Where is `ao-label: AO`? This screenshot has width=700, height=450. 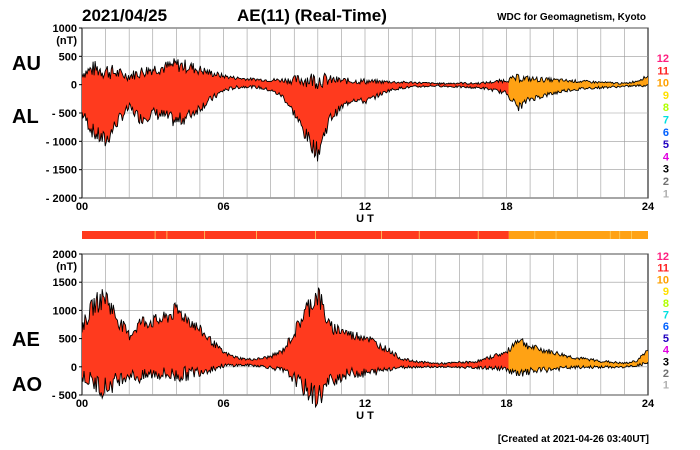 ao-label: AO is located at coordinates (27, 385).